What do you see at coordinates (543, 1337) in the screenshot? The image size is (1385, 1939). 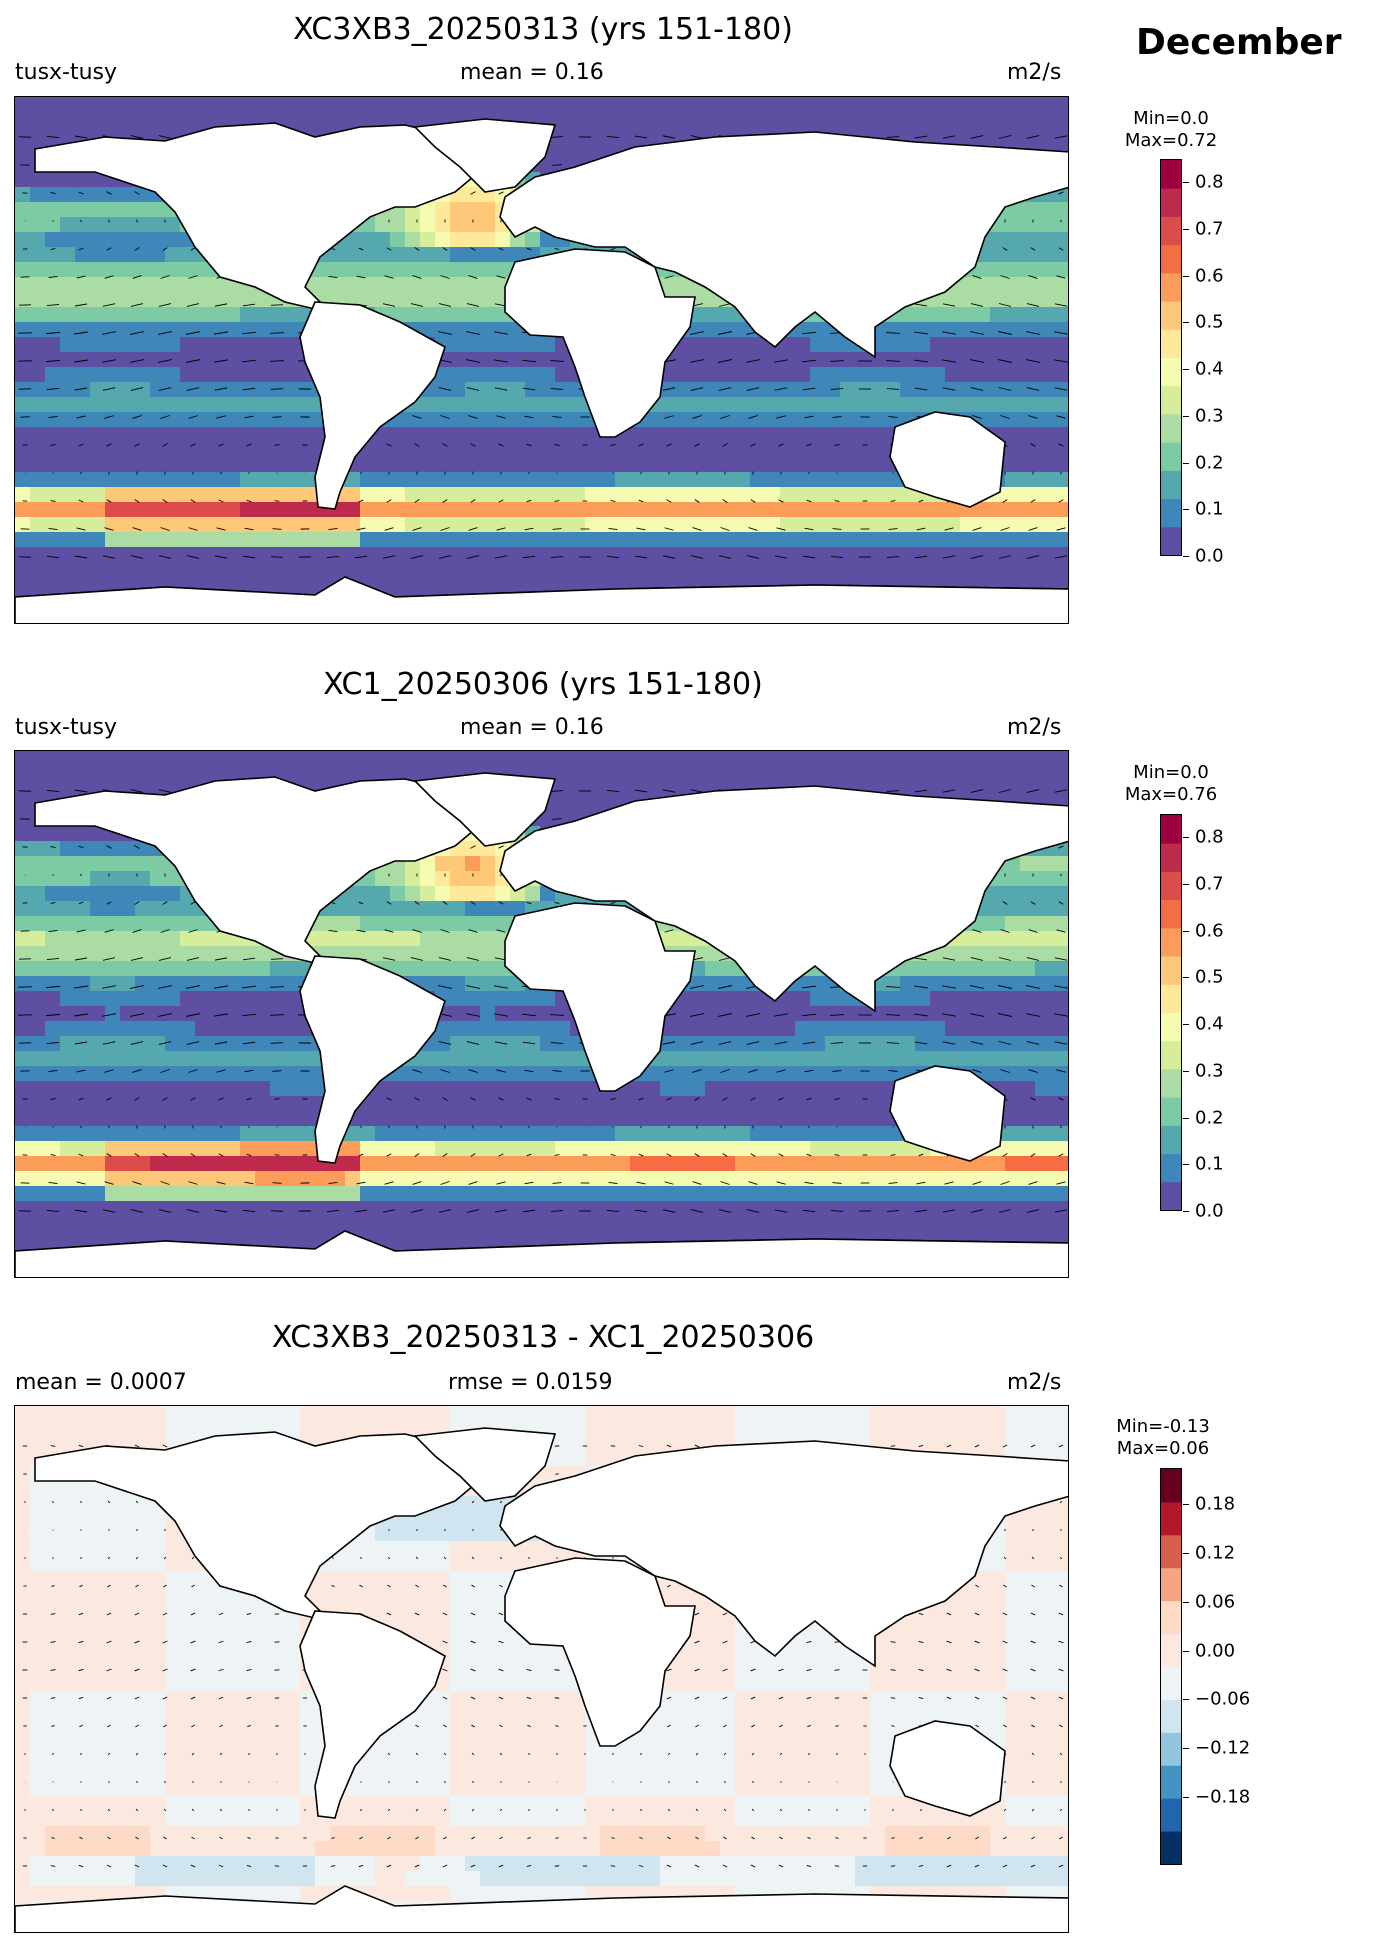 I see `panel3-title: XC3XB3_20250313 - XC1_20250306` at bounding box center [543, 1337].